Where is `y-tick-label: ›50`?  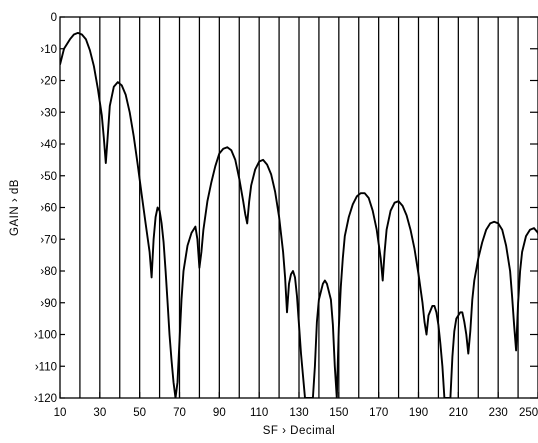 y-tick-label: ›50 is located at coordinates (48, 177).